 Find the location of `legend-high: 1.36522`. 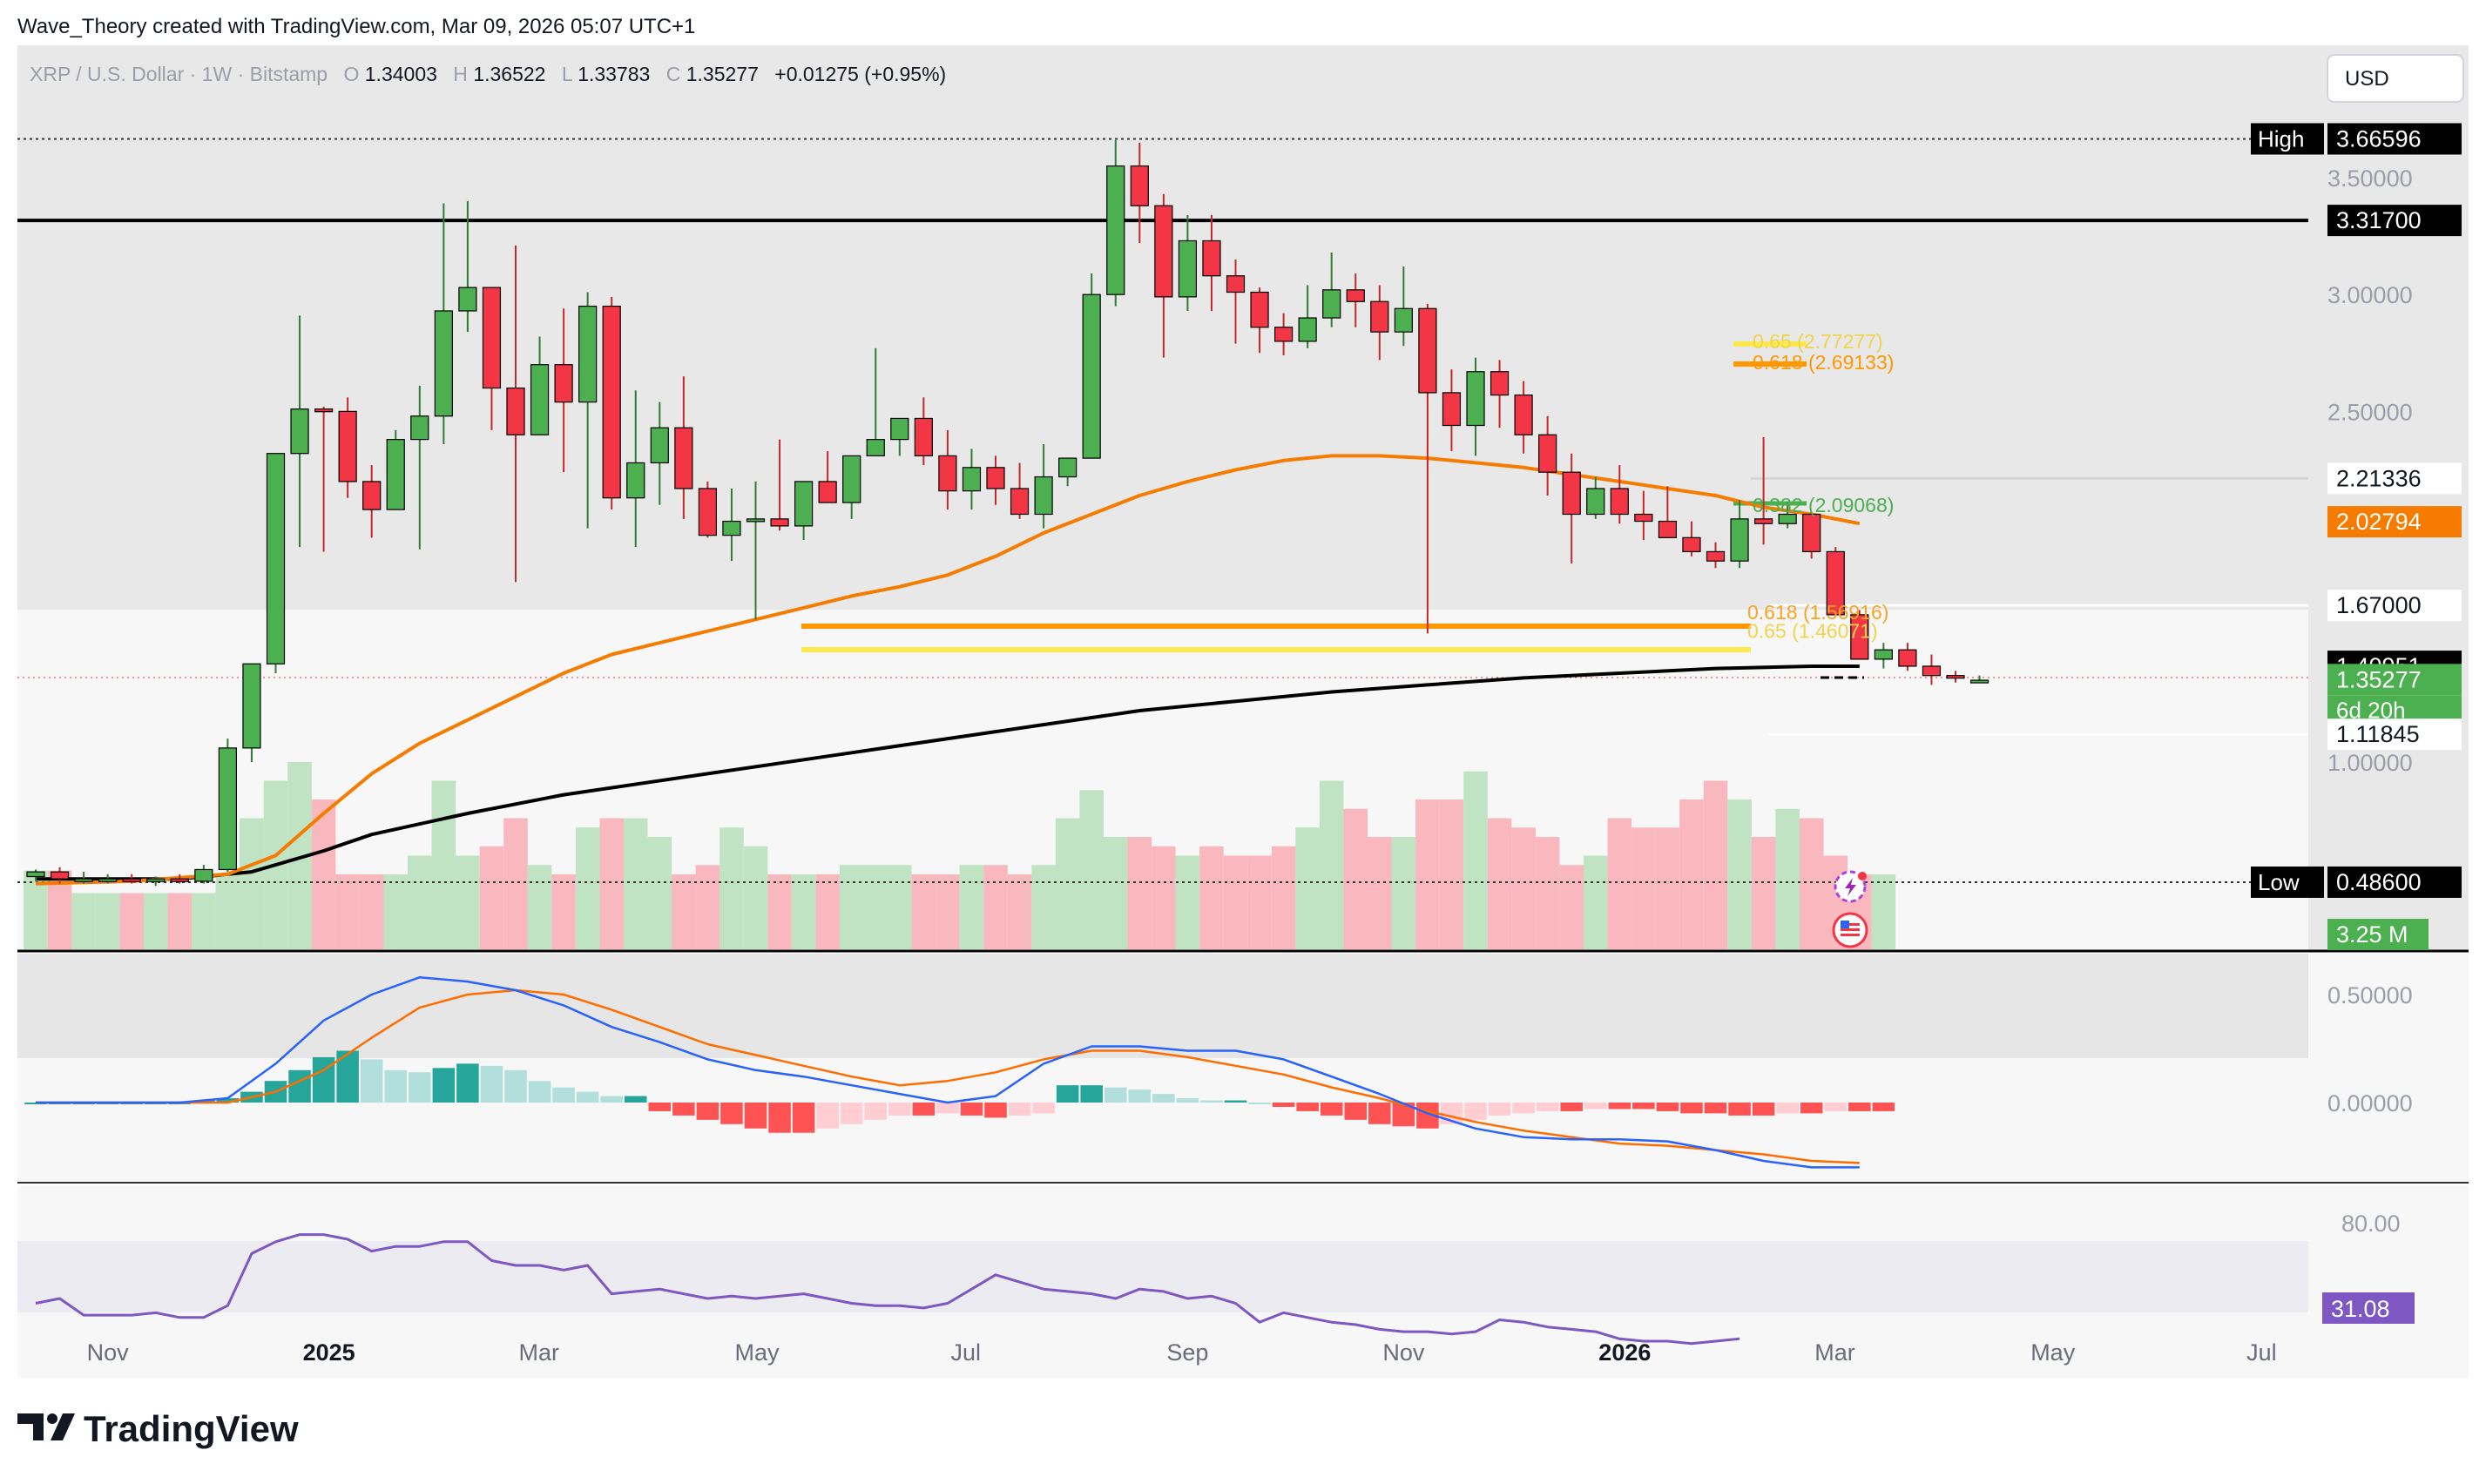

legend-high: 1.36522 is located at coordinates (509, 74).